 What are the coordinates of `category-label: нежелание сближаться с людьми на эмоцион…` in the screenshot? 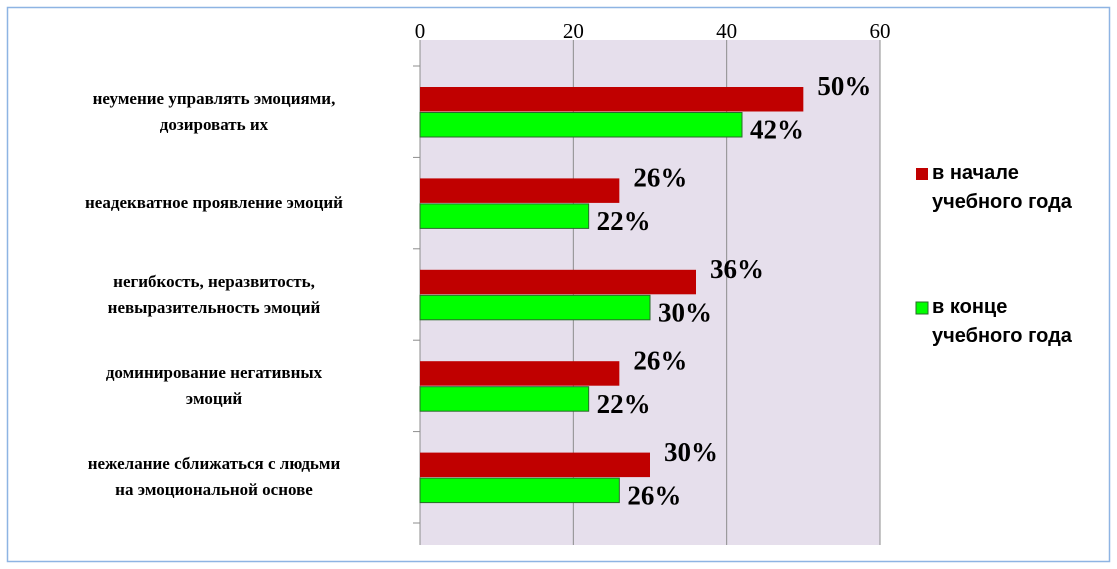 It's located at (214, 477).